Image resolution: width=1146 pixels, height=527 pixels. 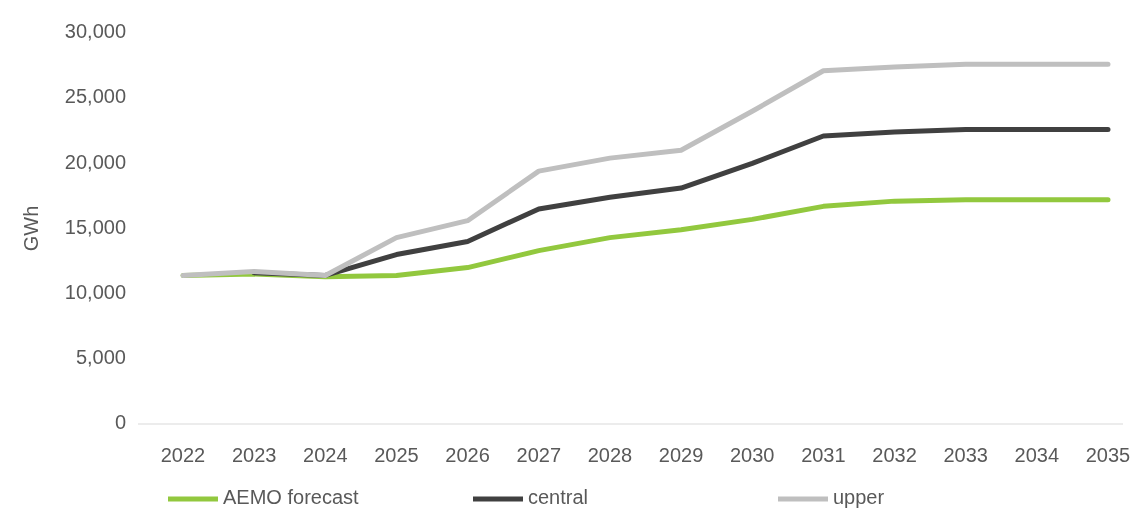 I want to click on y-tick-label: 25,000, so click(x=95, y=96).